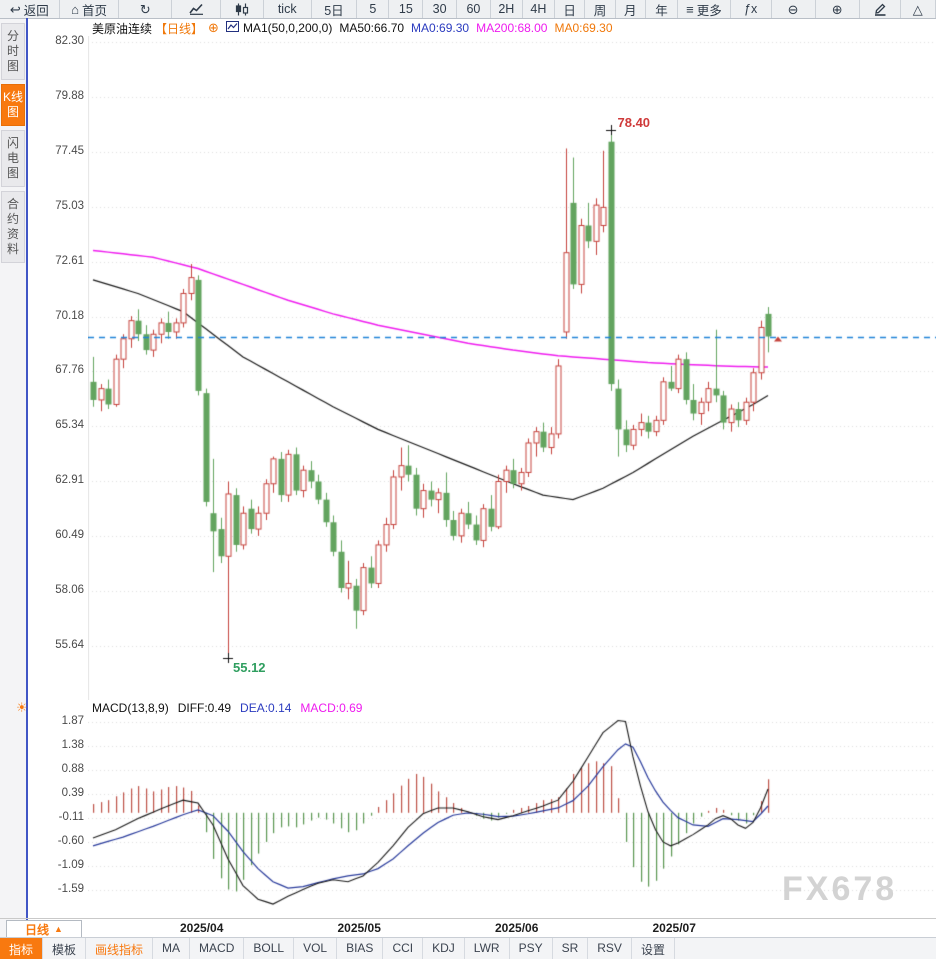 This screenshot has height=959, width=936. I want to click on ma50-value: MA50:66.70, so click(372, 28).